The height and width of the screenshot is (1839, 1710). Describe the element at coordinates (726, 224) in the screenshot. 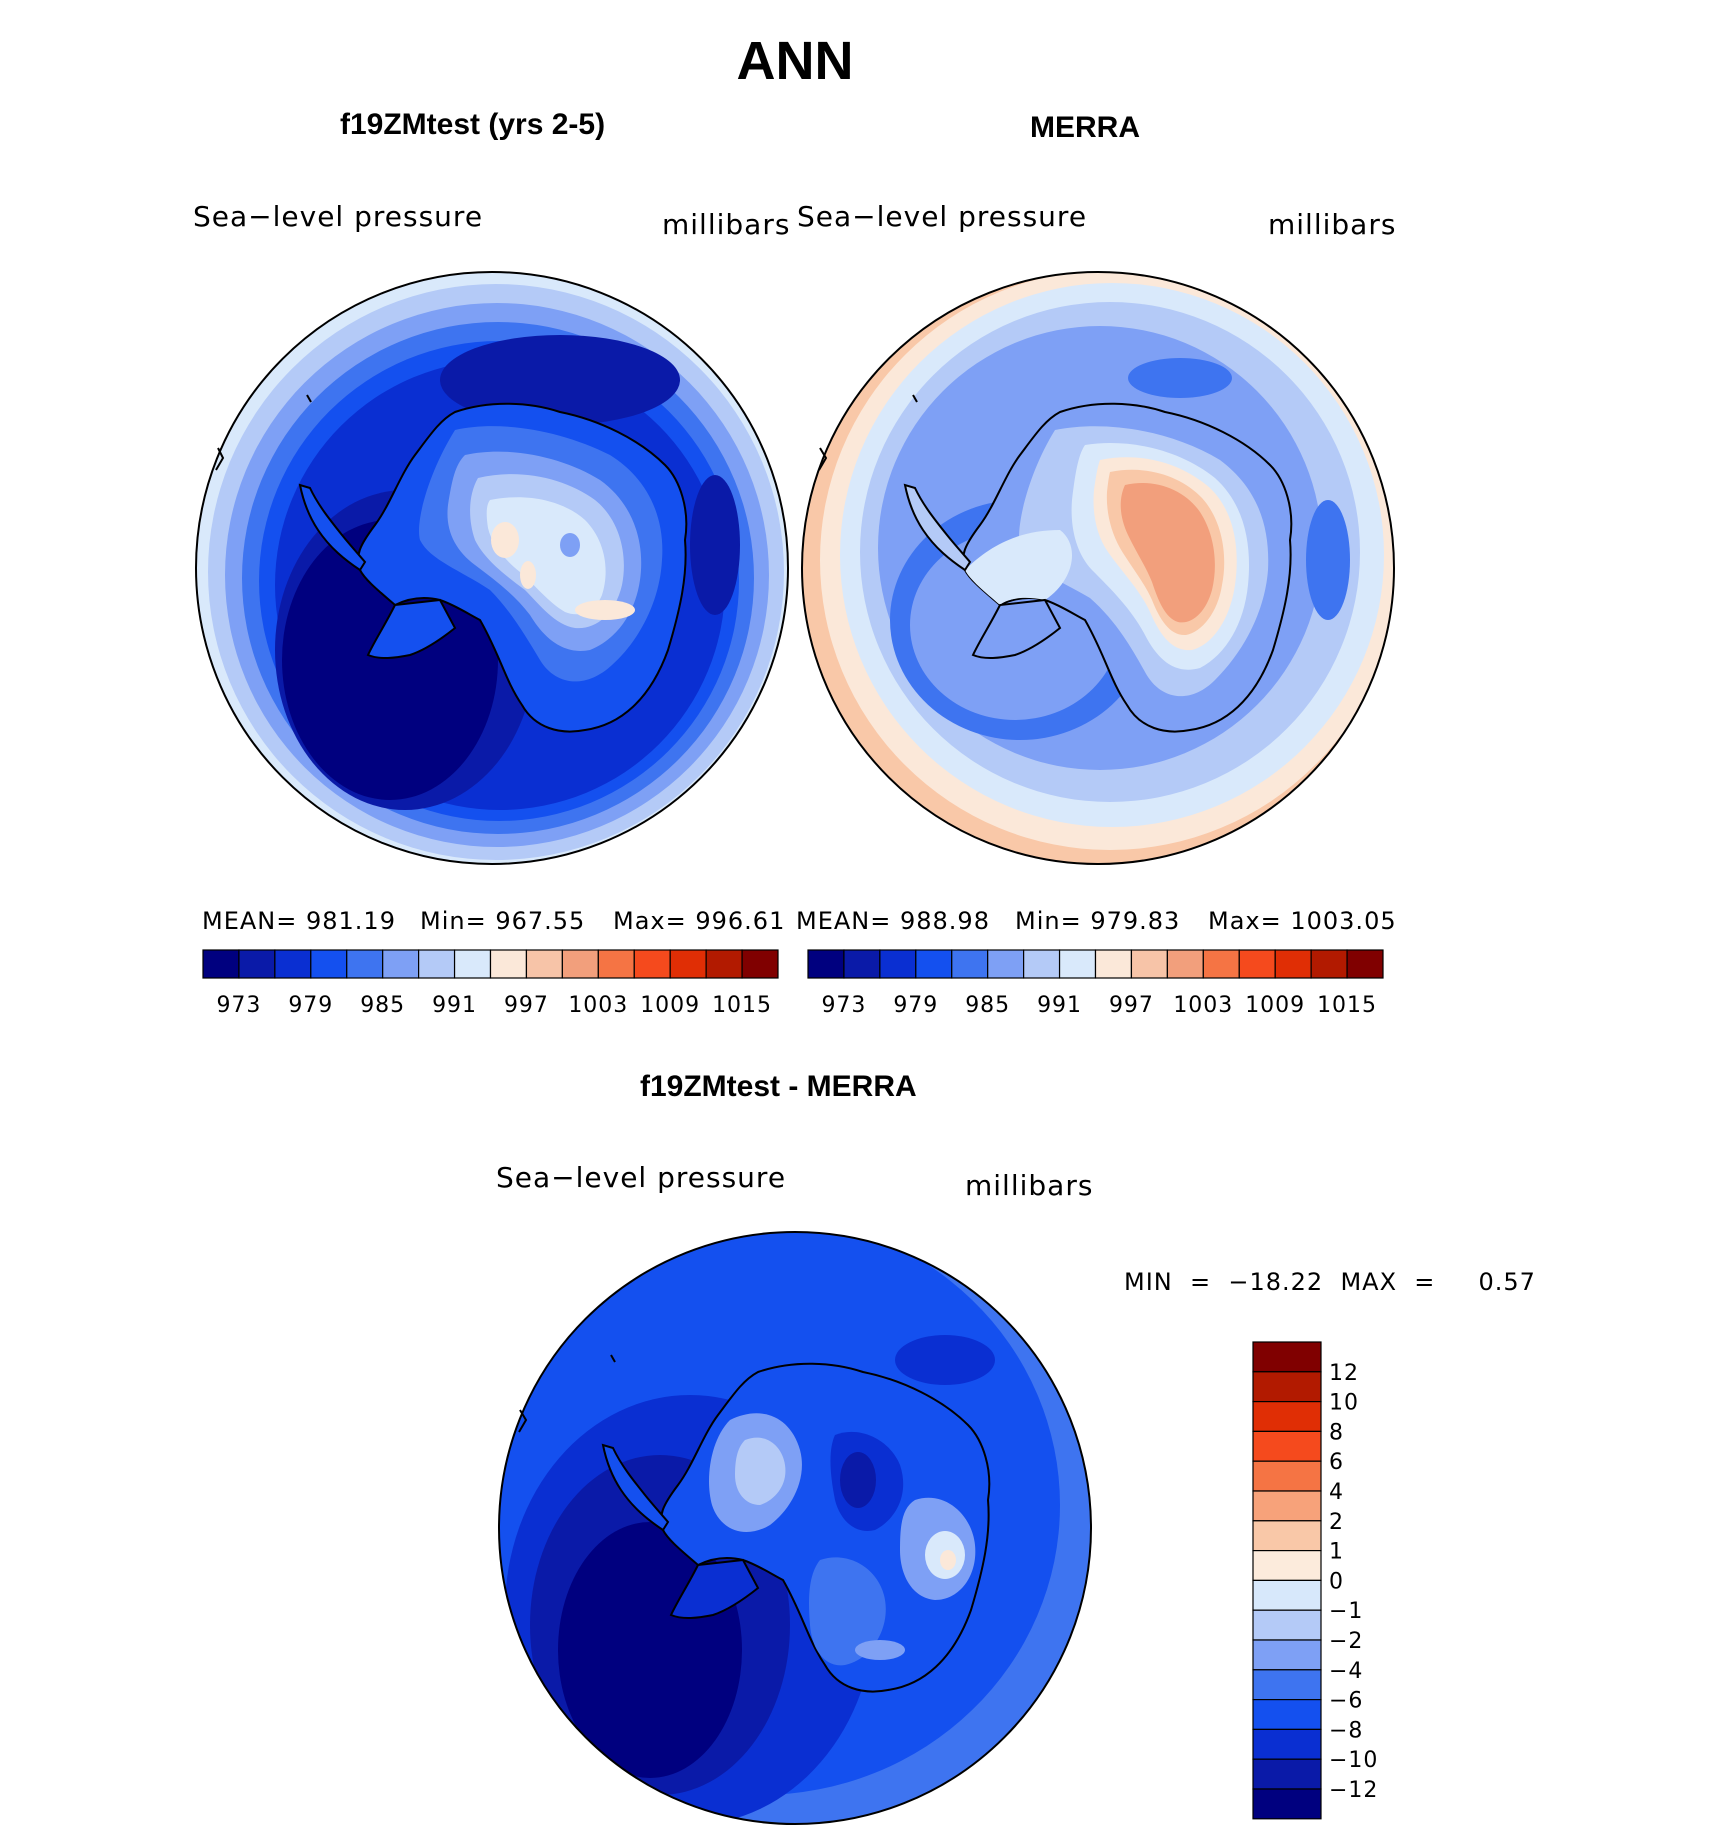

I see `left-units-label: millibars` at that location.